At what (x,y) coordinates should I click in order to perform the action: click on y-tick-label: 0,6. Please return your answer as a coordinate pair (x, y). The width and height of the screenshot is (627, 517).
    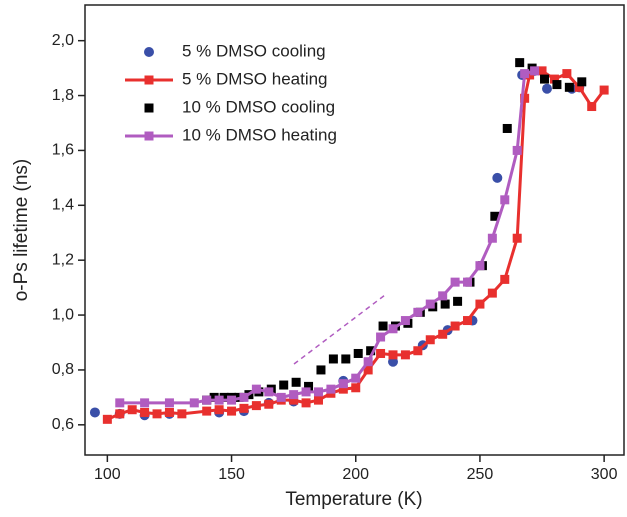
    Looking at the image, I should click on (63, 424).